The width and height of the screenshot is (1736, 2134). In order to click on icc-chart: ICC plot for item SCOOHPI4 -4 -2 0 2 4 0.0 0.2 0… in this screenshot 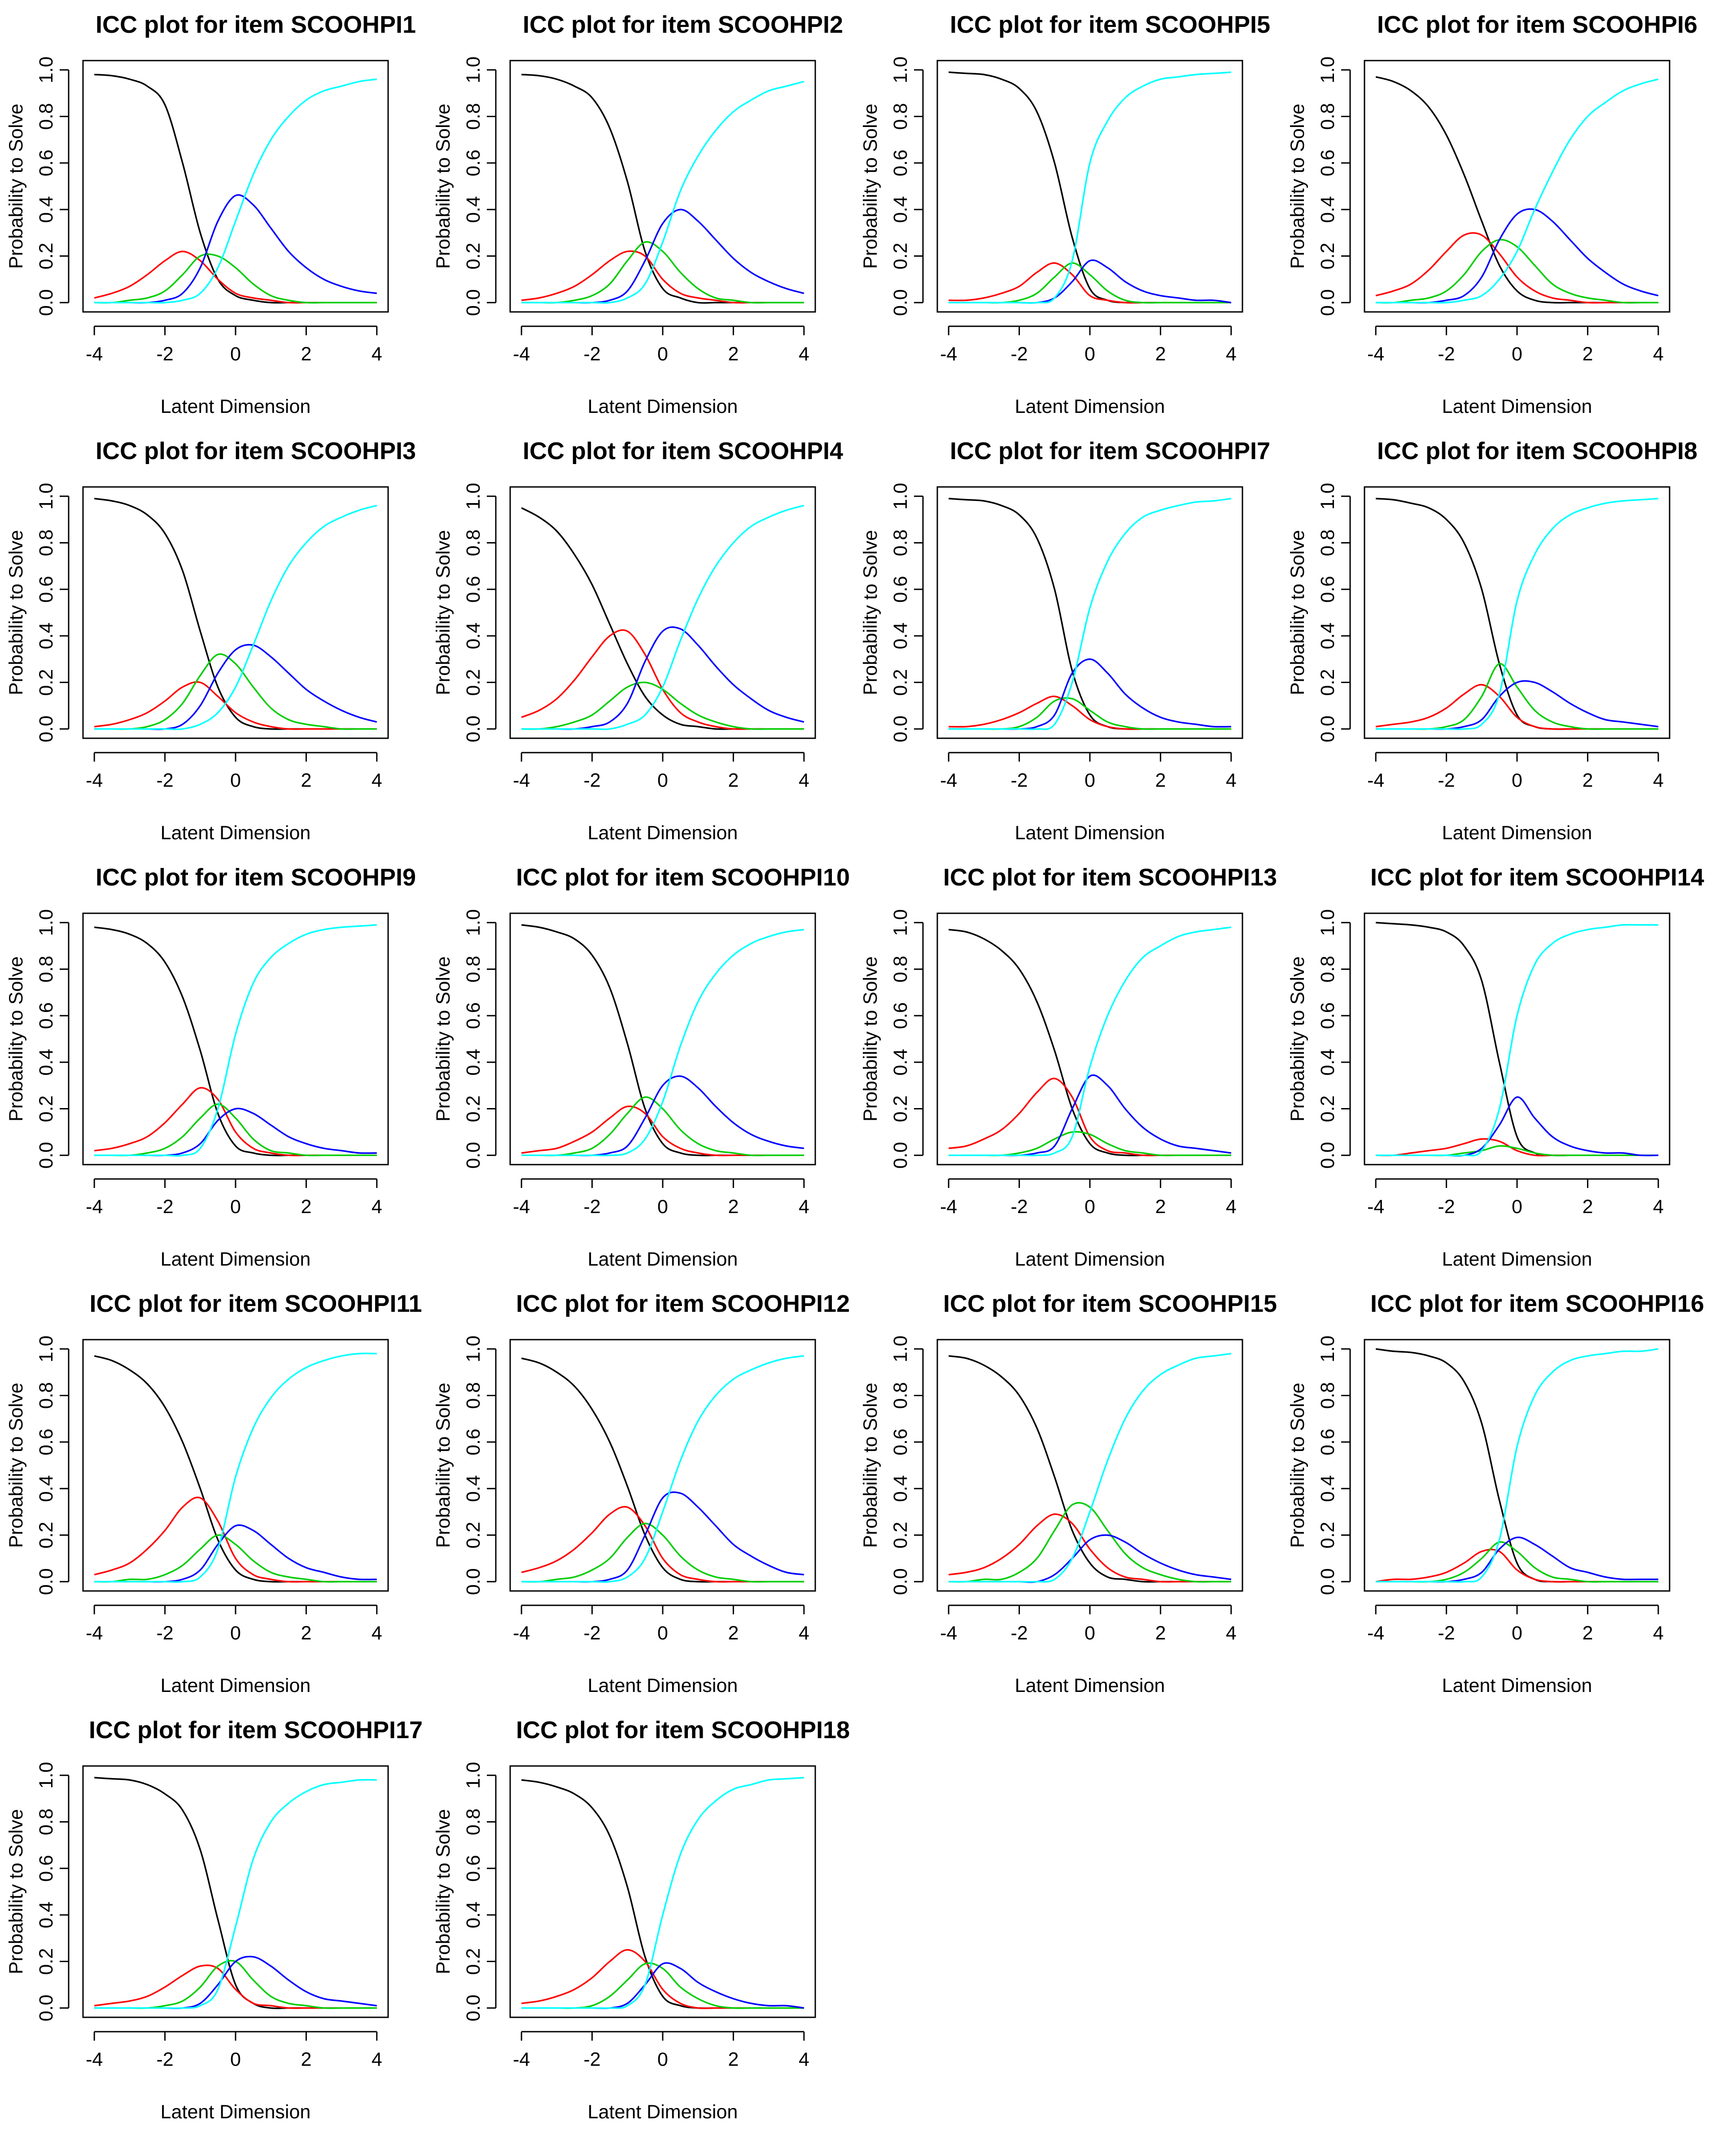, I will do `click(645, 642)`.